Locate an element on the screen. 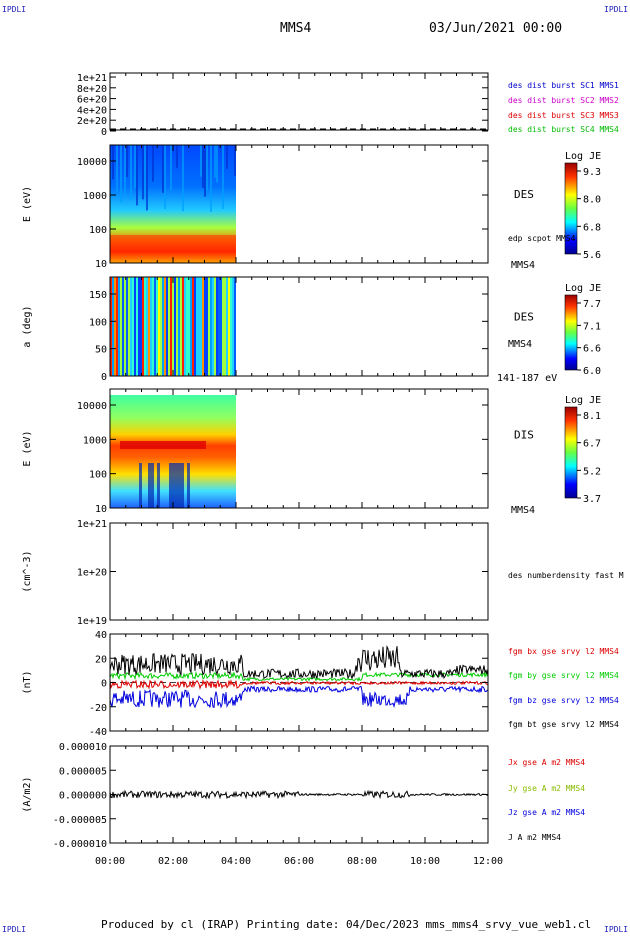  spacecraft-title: MMS4 is located at coordinates (296, 28).